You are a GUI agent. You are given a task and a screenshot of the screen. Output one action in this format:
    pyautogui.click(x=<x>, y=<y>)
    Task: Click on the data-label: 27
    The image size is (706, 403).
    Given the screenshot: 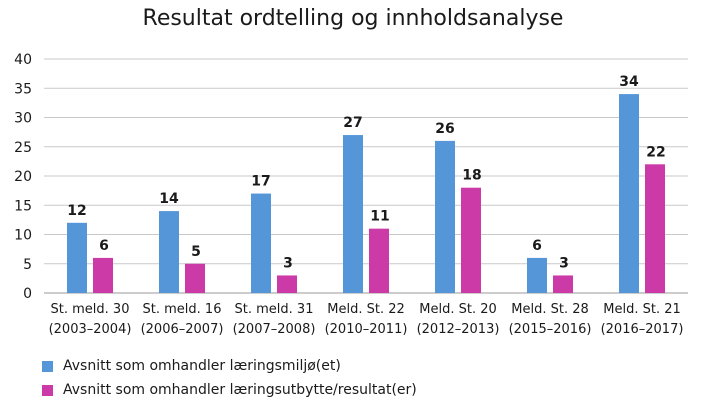 What is the action you would take?
    pyautogui.click(x=352, y=123)
    